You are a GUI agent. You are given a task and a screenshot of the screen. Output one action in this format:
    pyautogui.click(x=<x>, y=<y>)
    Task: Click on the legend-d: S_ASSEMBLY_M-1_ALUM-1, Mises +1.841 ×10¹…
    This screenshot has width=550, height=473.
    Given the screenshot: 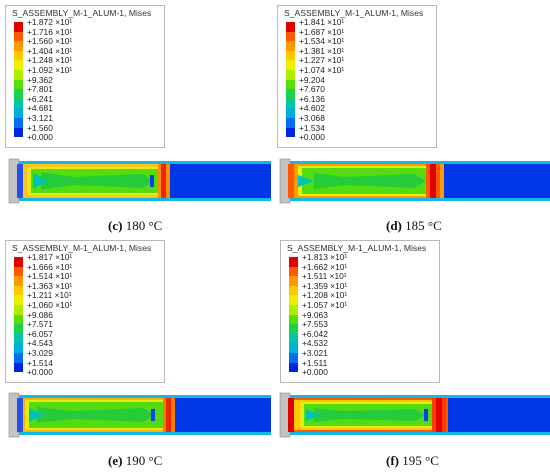 What is the action you would take?
    pyautogui.click(x=357, y=76)
    